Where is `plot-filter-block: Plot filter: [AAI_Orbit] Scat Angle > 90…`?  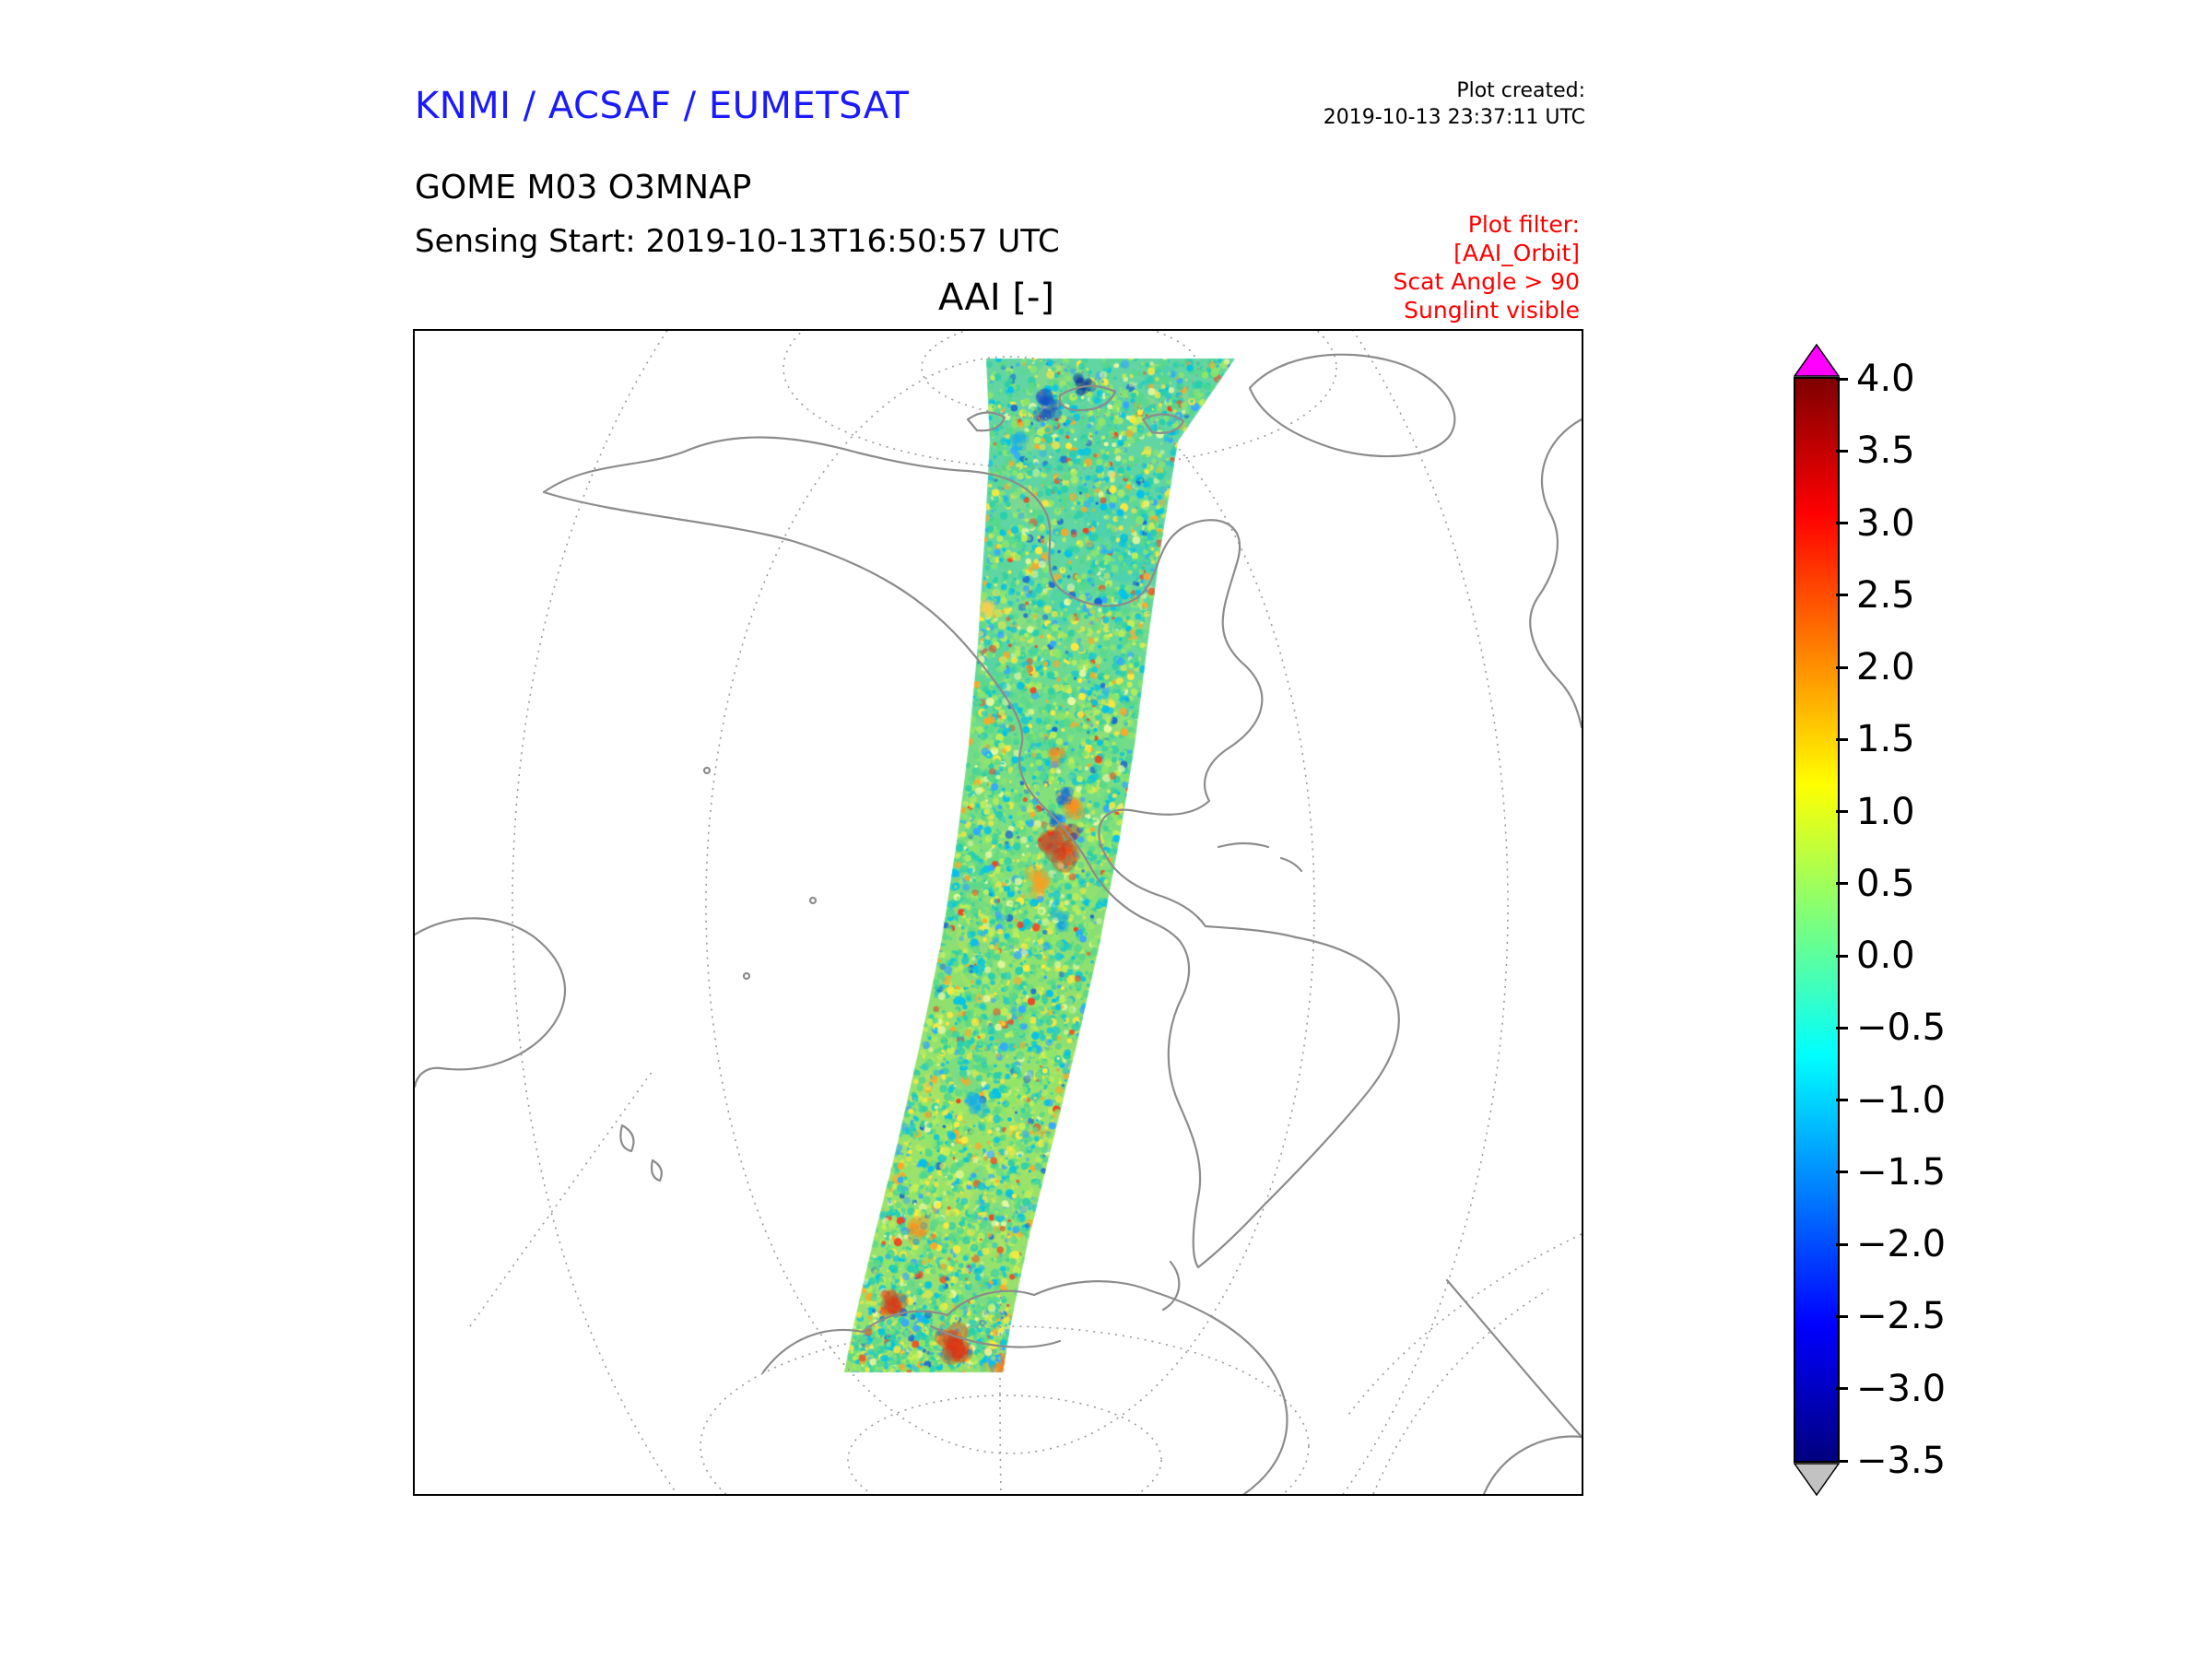
plot-filter-block: Plot filter: [AAI_Orbit] Scat Angle > 90… is located at coordinates (1343, 267).